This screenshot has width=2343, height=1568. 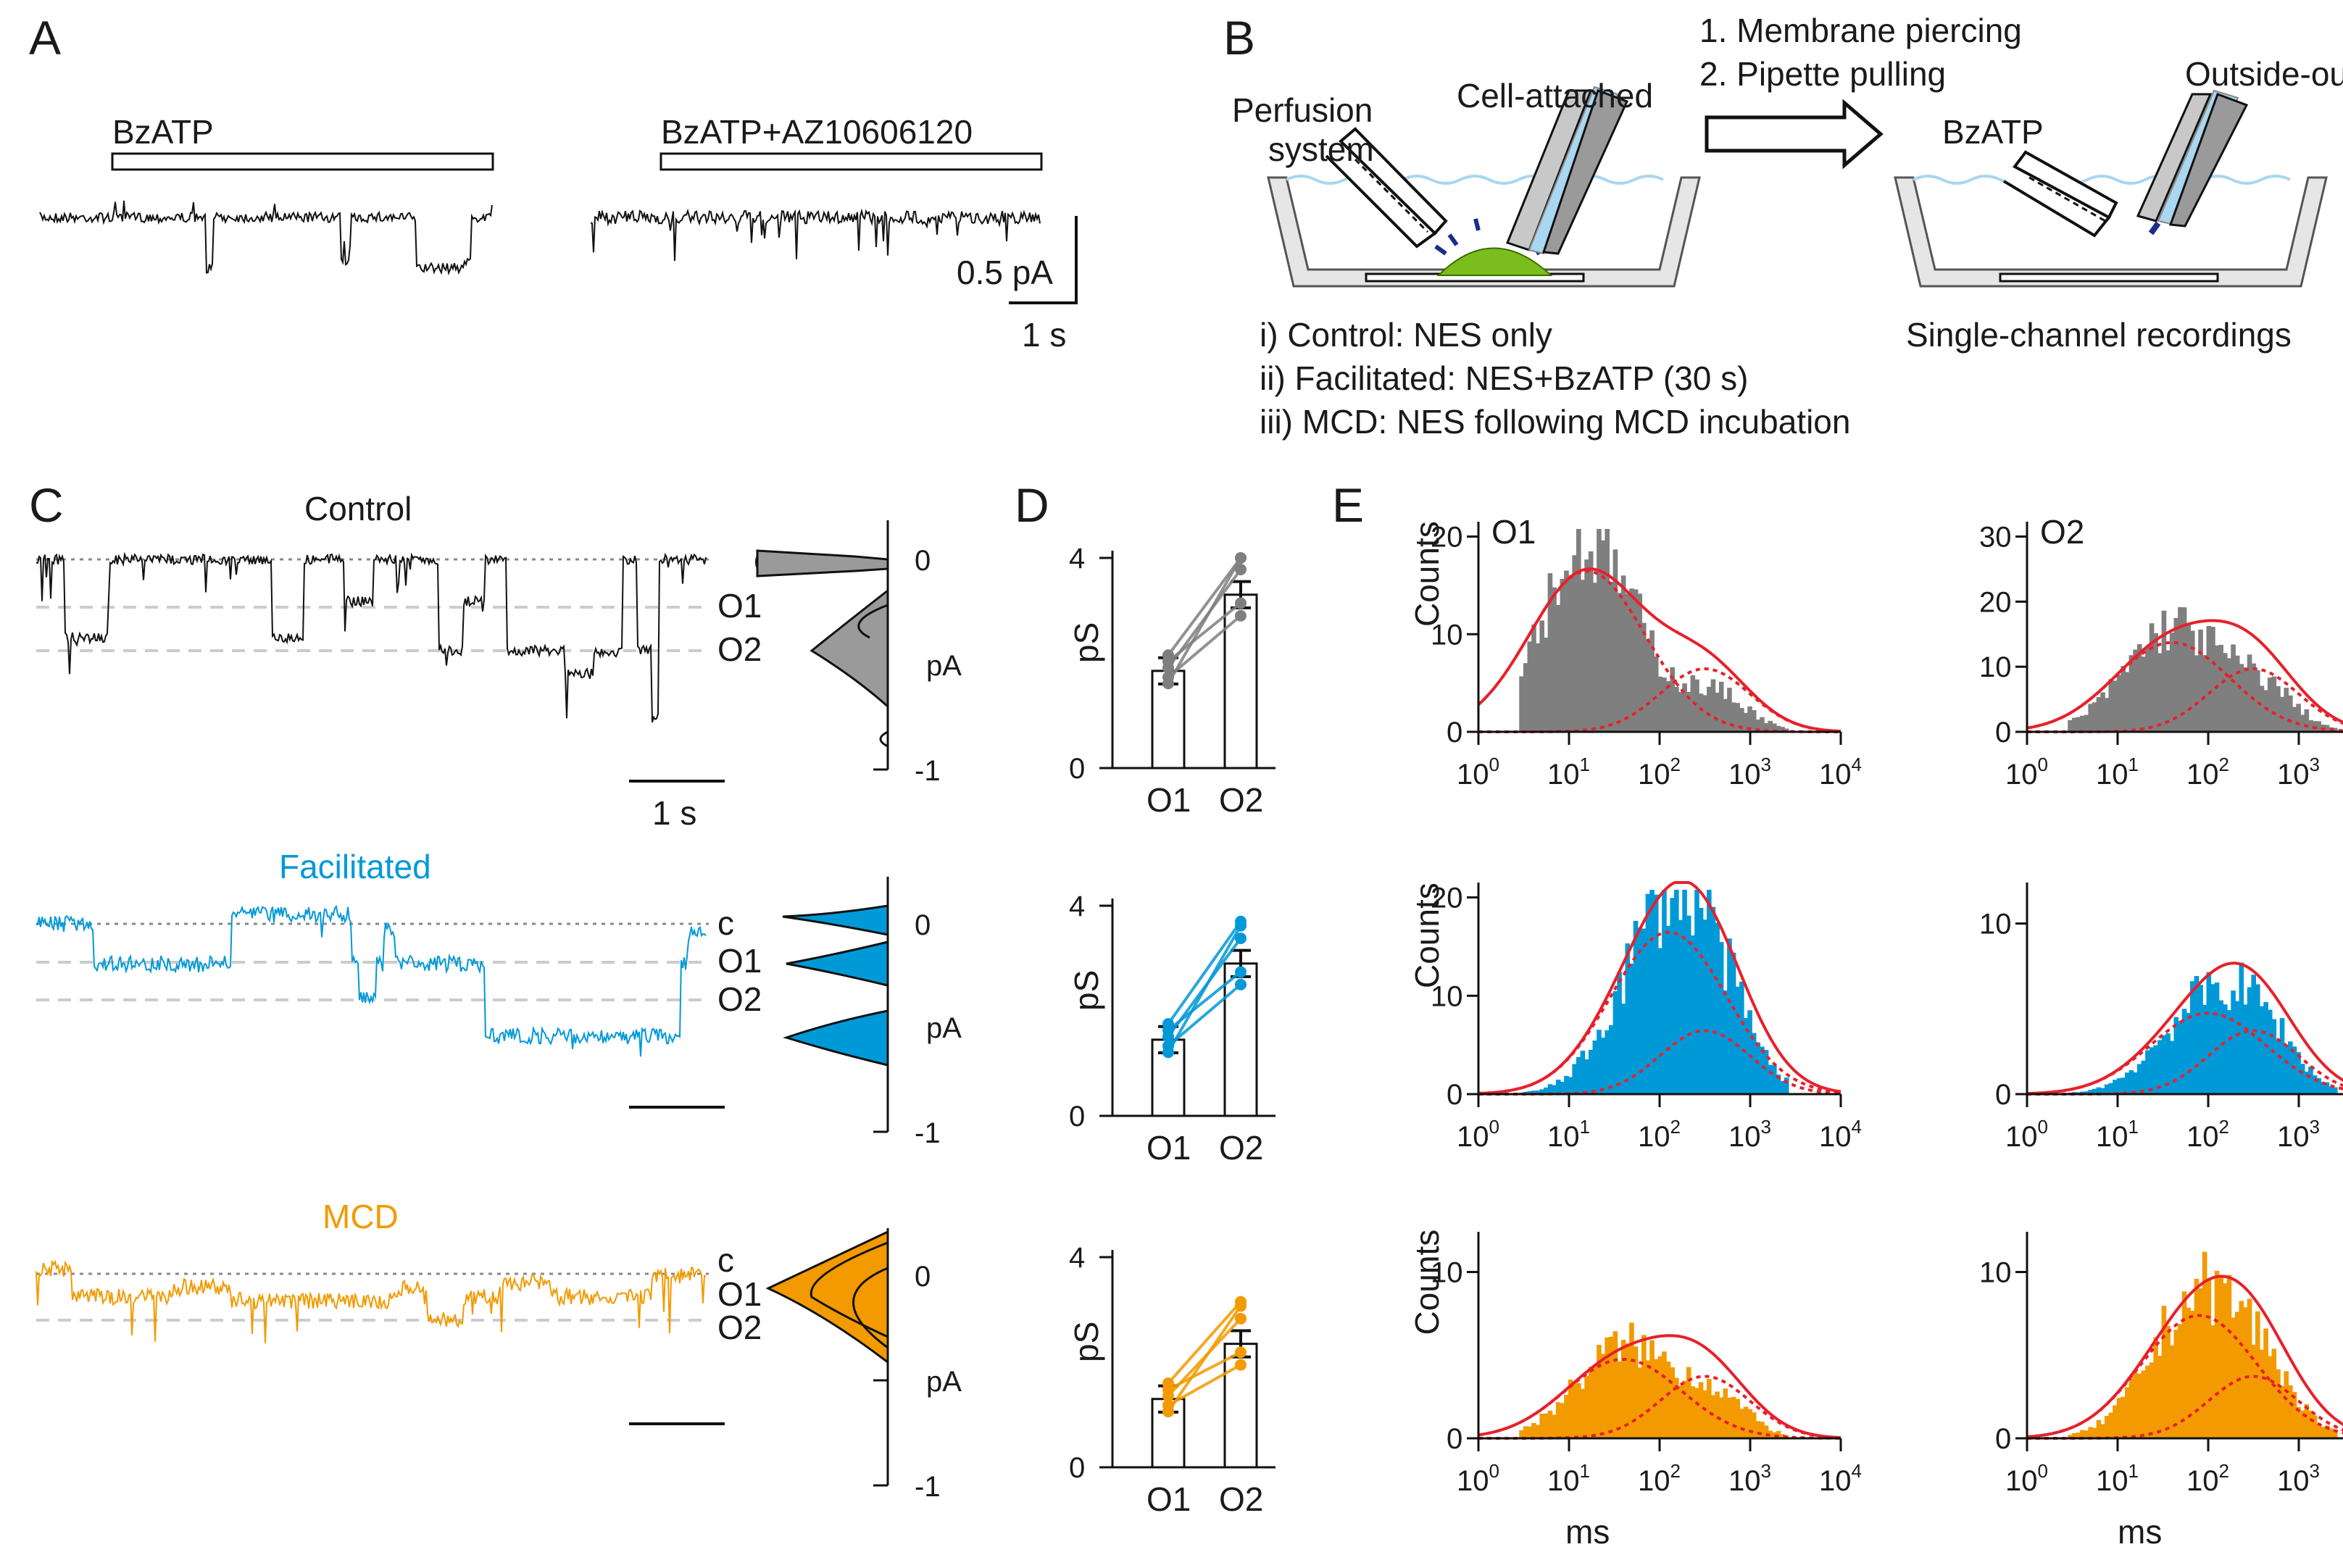 I want to click on mcd-title: MCD, so click(x=360, y=1216).